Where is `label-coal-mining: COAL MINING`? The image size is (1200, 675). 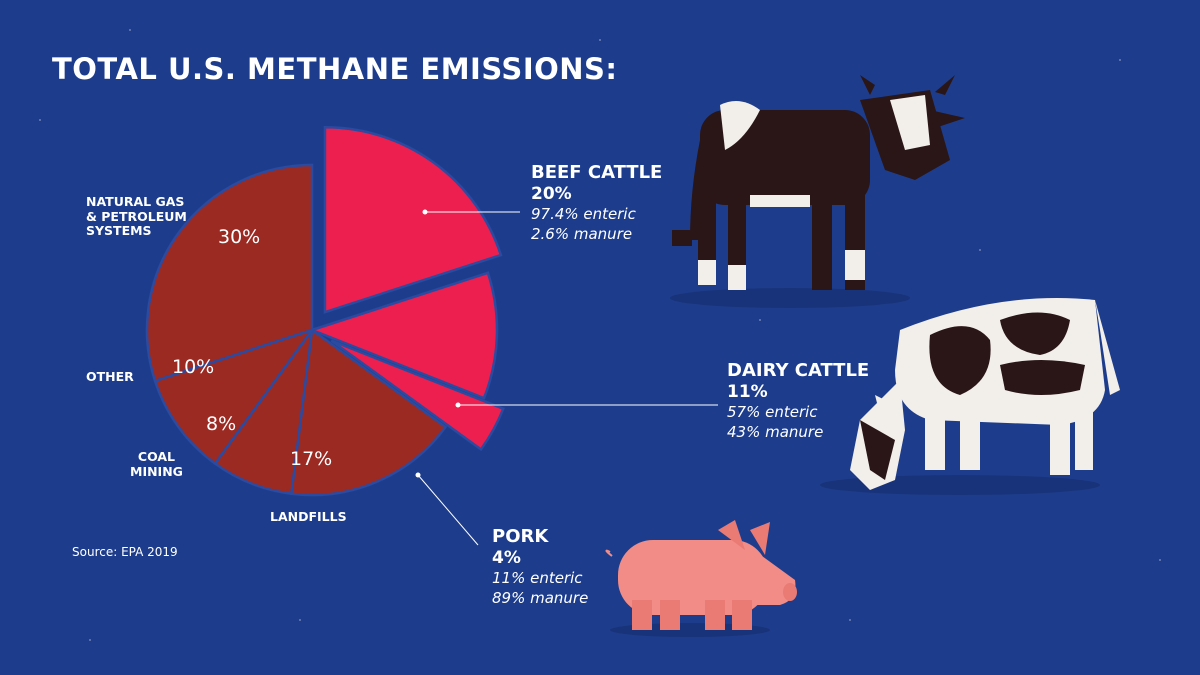 label-coal-mining: COAL MINING is located at coordinates (156, 464).